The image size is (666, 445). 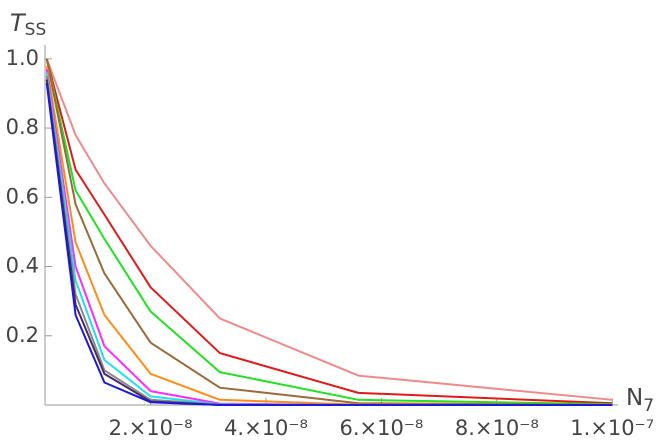 What do you see at coordinates (612, 428) in the screenshot?
I see `x-tick-label: 1.×10⁻⁷` at bounding box center [612, 428].